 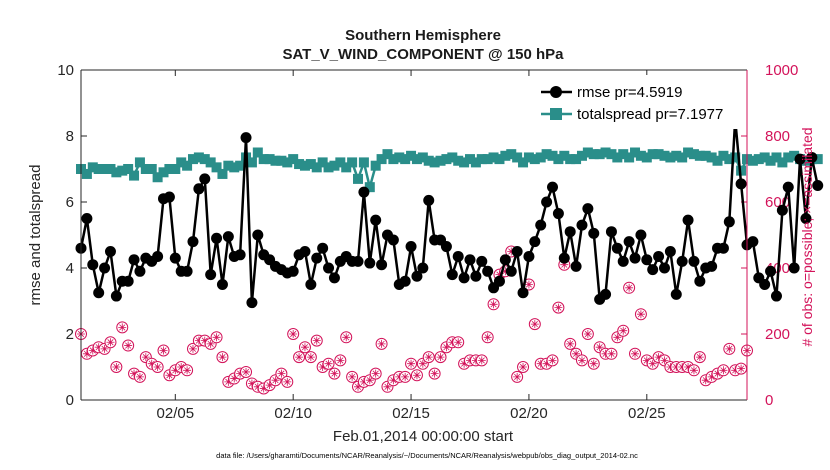 What do you see at coordinates (556, 92) in the screenshot?
I see `legend-marker-rmse` at bounding box center [556, 92].